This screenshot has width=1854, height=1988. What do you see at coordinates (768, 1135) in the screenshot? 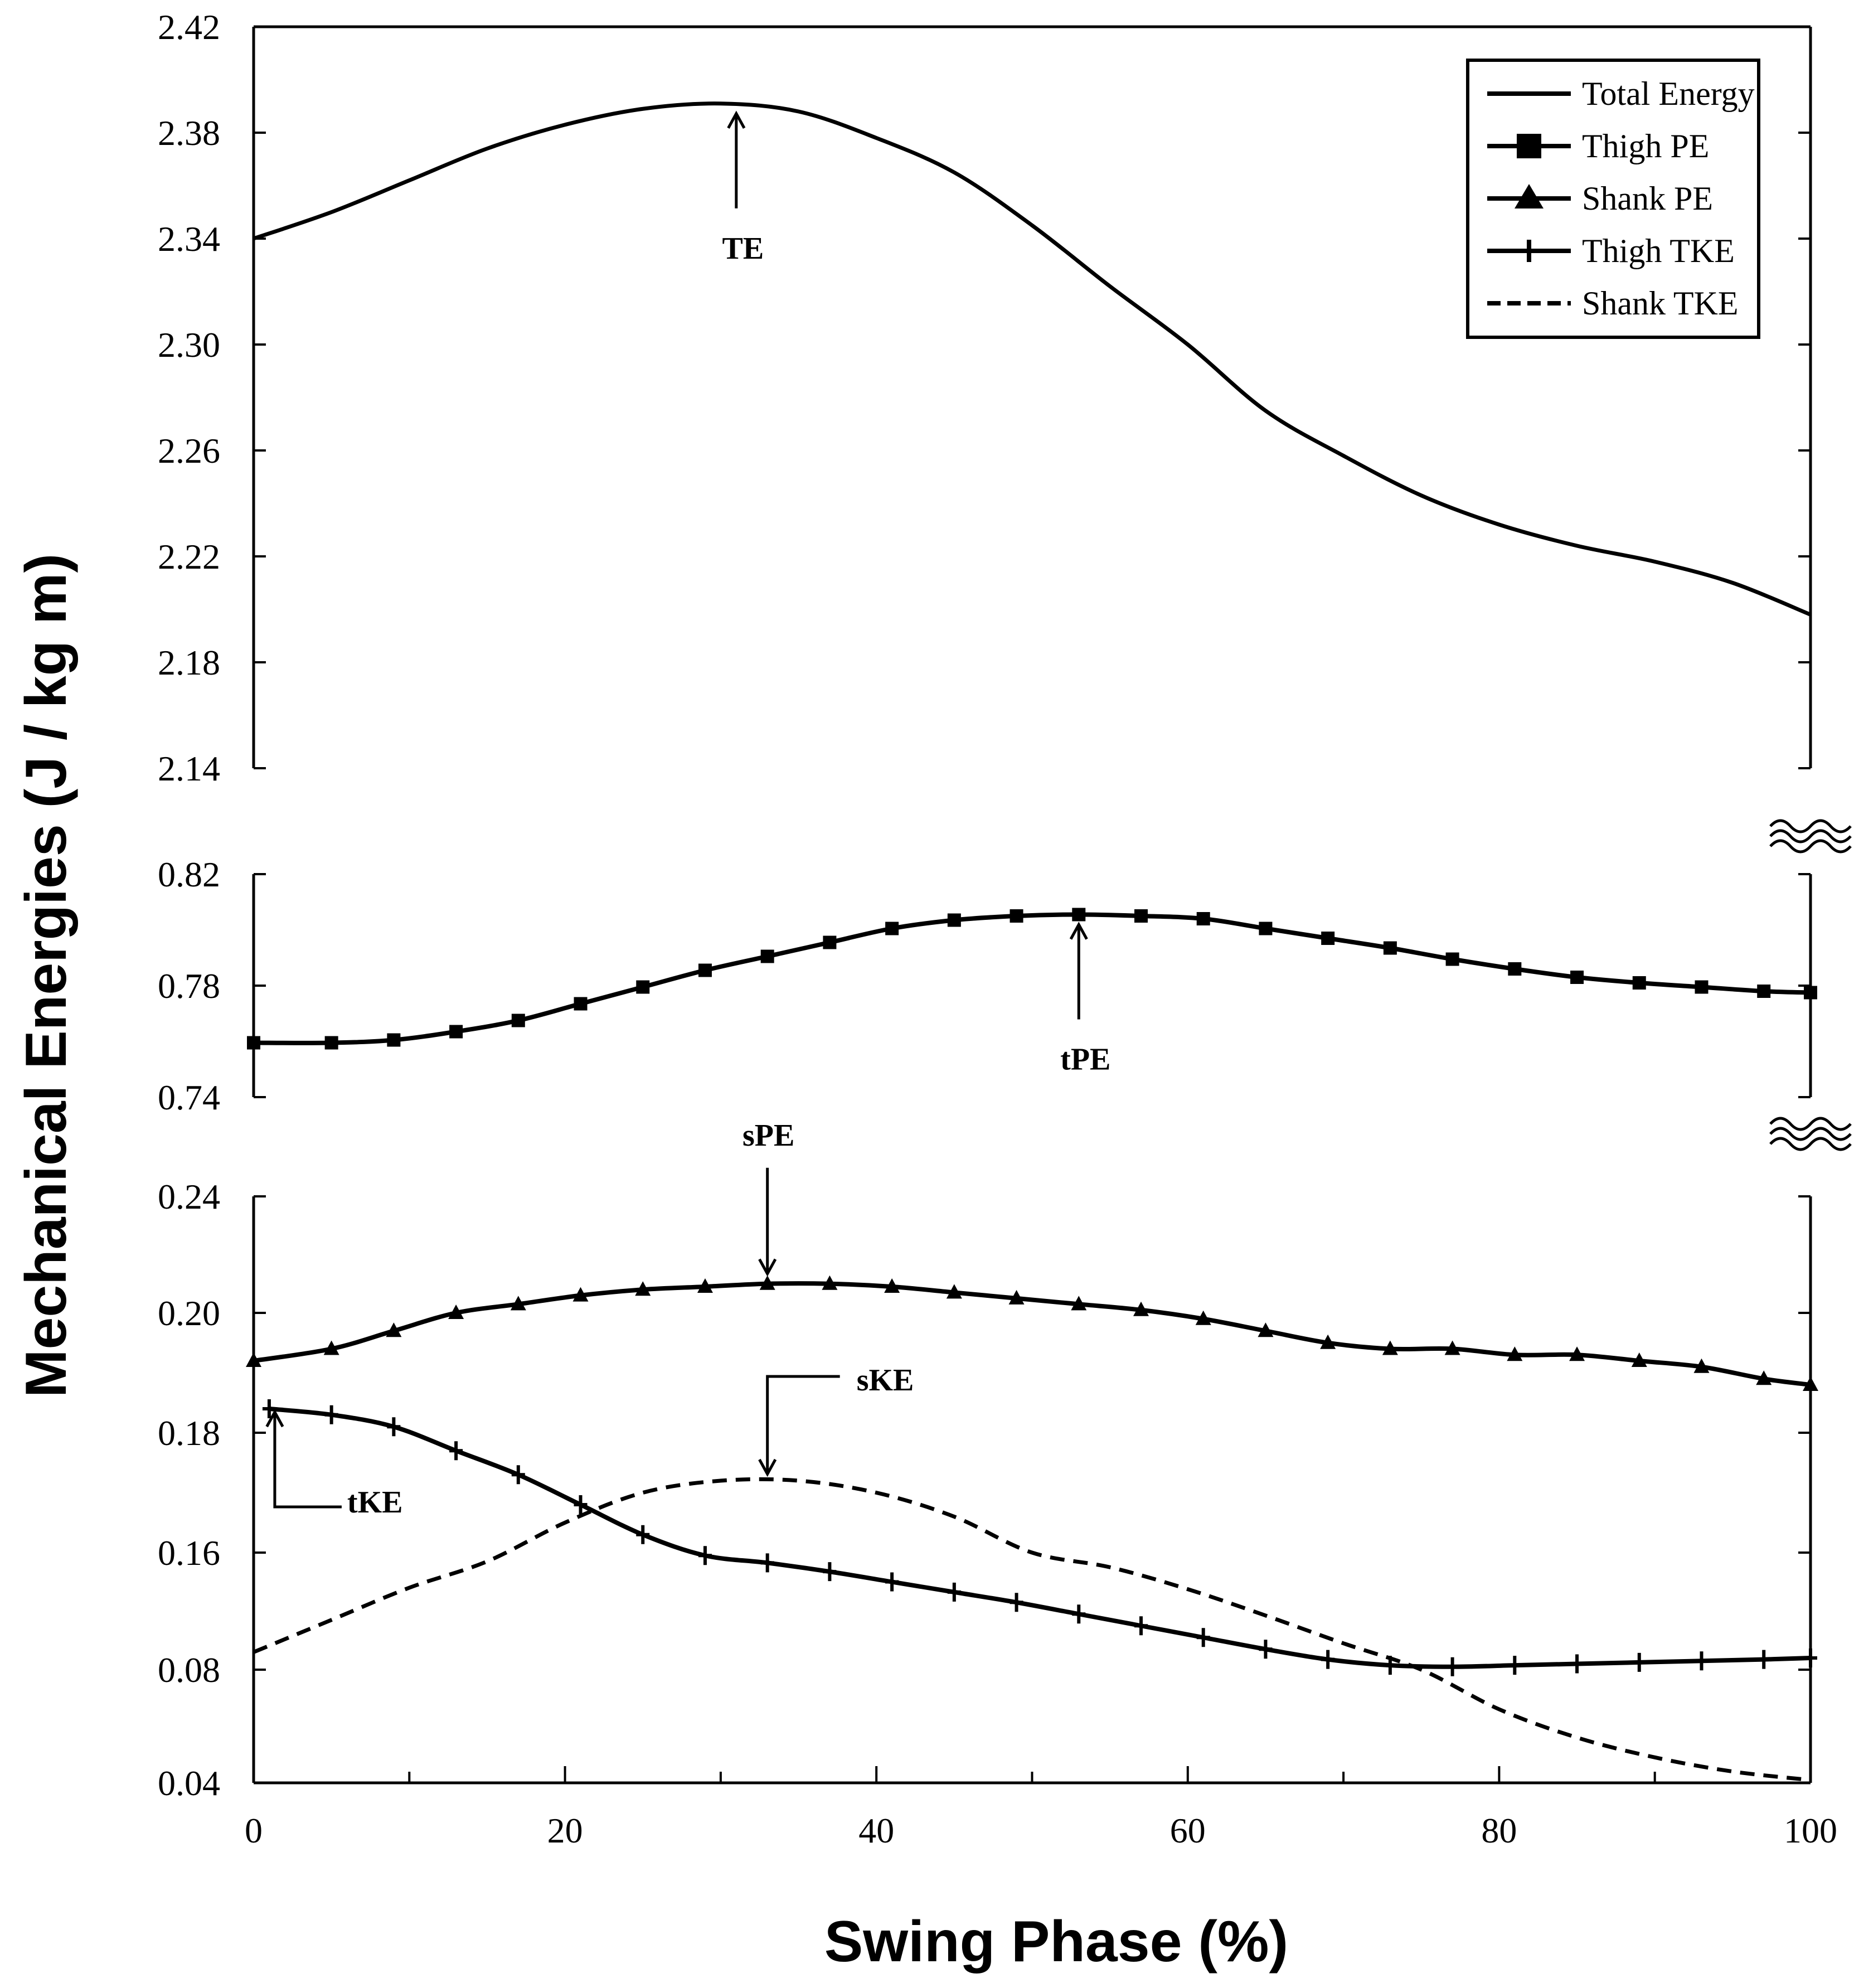
I see `annotation-label: sPE` at bounding box center [768, 1135].